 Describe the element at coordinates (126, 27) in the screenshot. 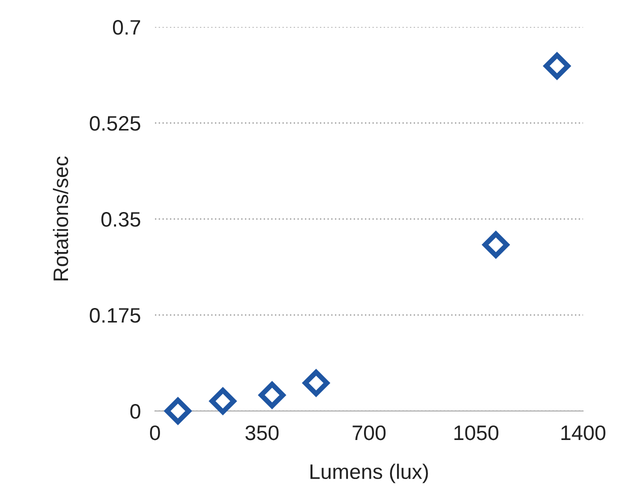

I see `y-tick-label: 0.7` at that location.